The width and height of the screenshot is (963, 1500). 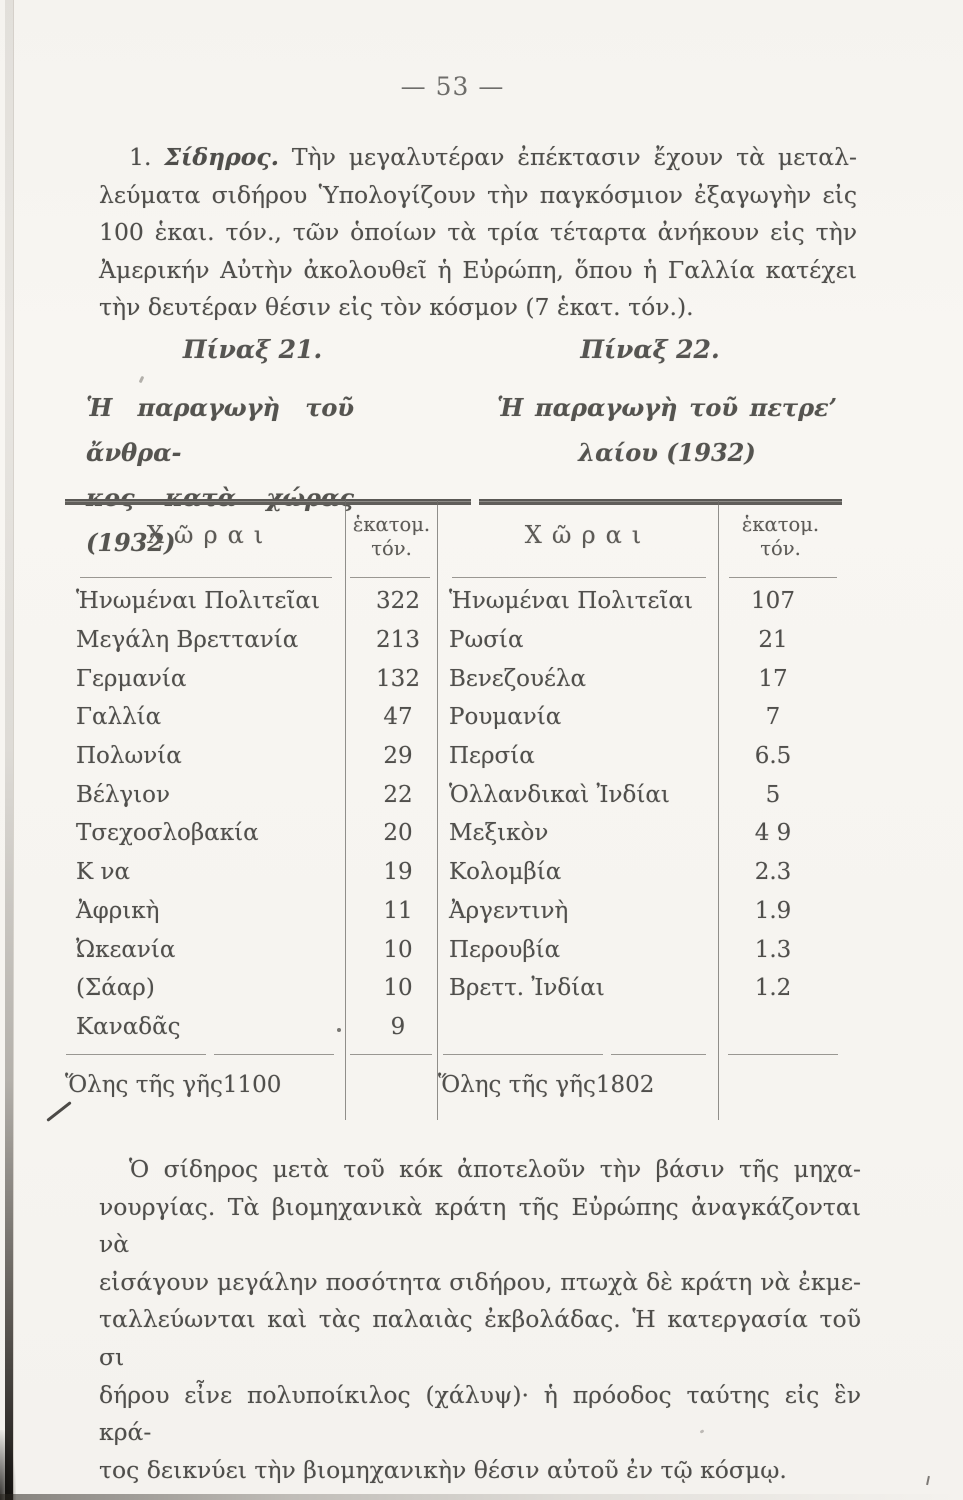 What do you see at coordinates (248, 601) in the screenshot?
I see `table-row: Ἡνωμέναι Πολιτεῖαι 322` at bounding box center [248, 601].